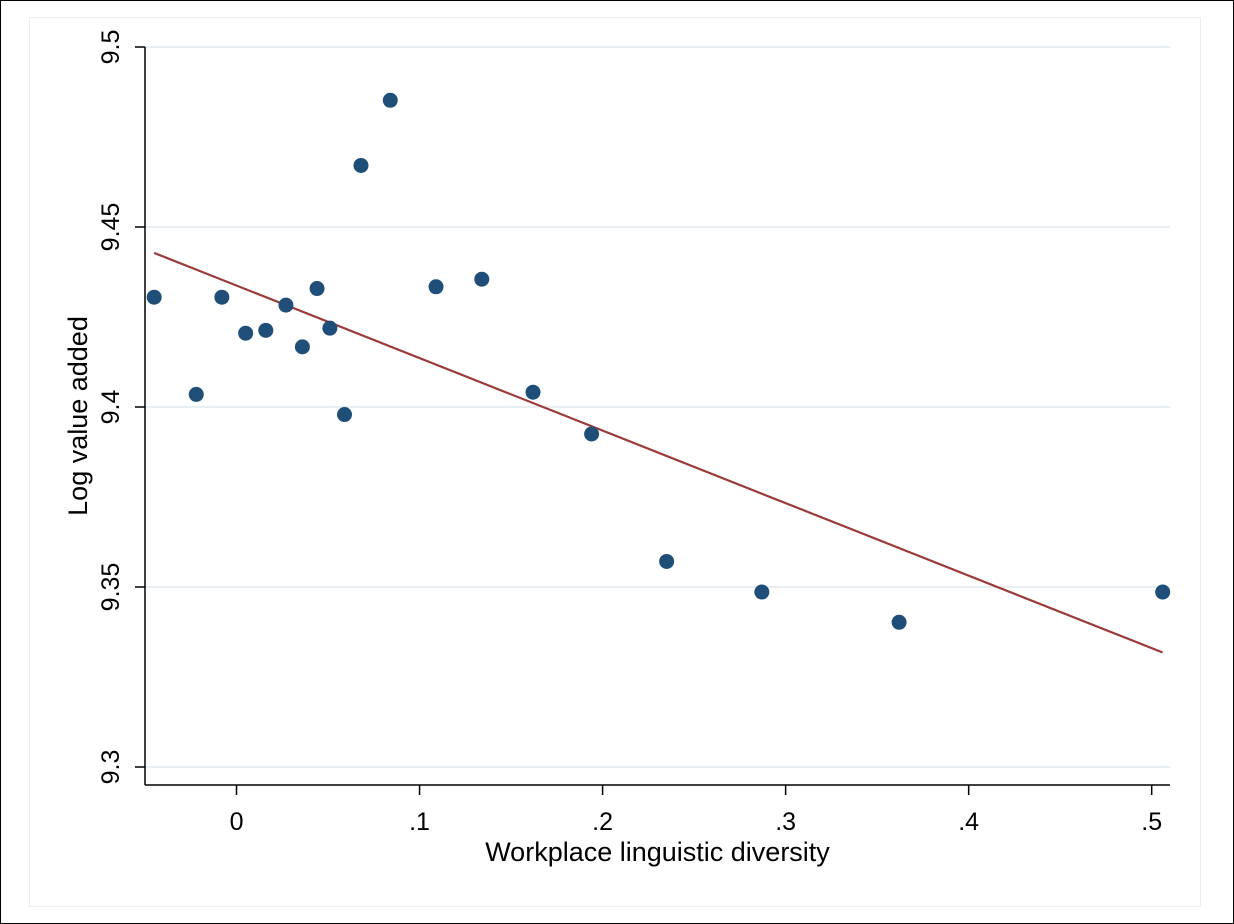 This screenshot has width=1234, height=924. Describe the element at coordinates (111, 47) in the screenshot. I see `y-tick-label-4: 9.5` at that location.